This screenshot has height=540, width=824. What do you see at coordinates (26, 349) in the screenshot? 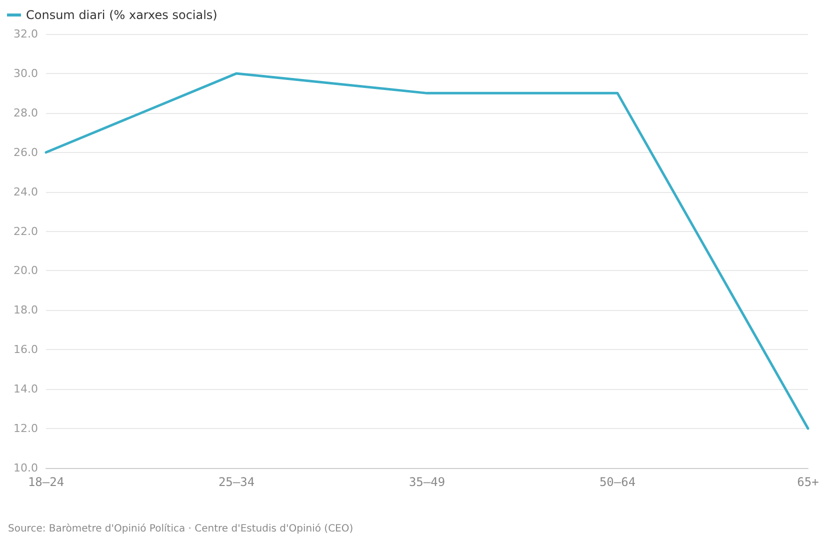
I see `y-tick-label: 16.0` at bounding box center [26, 349].